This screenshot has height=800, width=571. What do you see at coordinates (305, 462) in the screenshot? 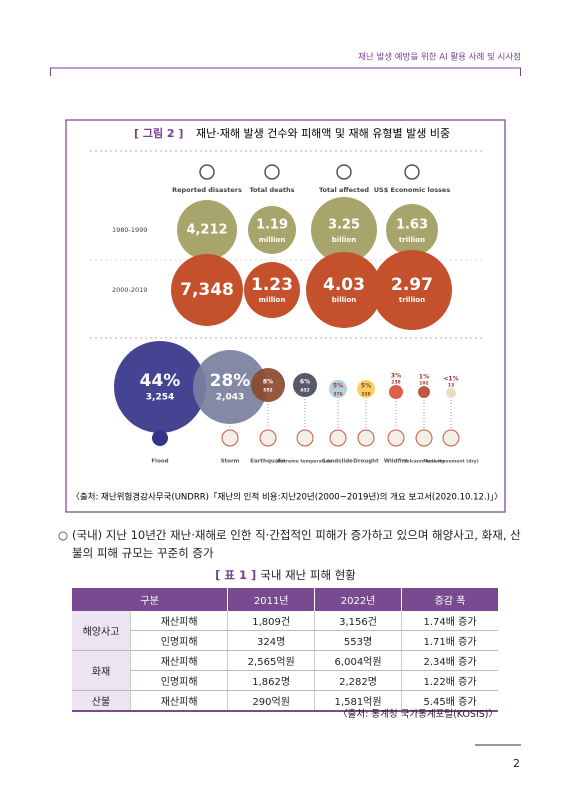
I see `type-name: Extreme temperature` at bounding box center [305, 462].